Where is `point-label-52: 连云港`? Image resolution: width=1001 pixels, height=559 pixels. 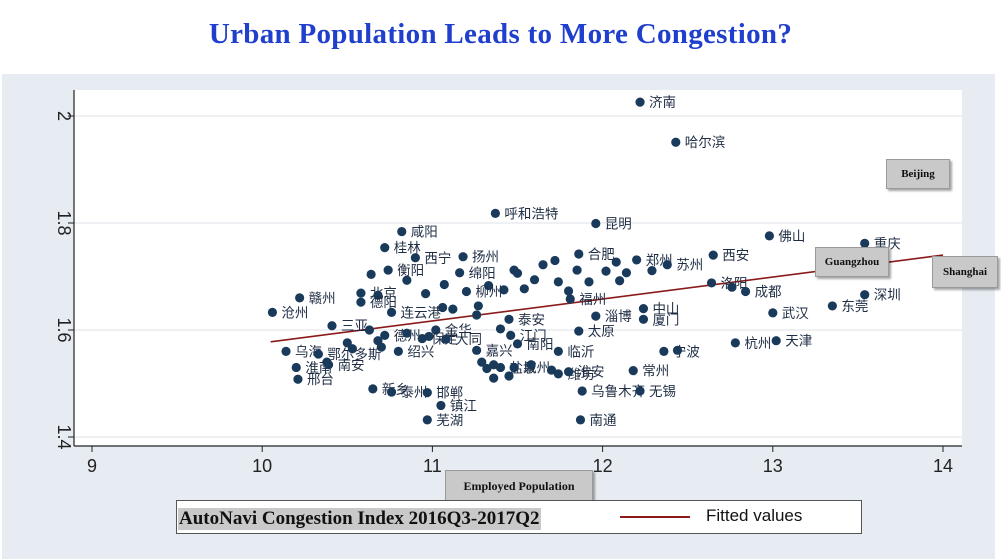
point-label-52: 连云港 is located at coordinates (421, 313).